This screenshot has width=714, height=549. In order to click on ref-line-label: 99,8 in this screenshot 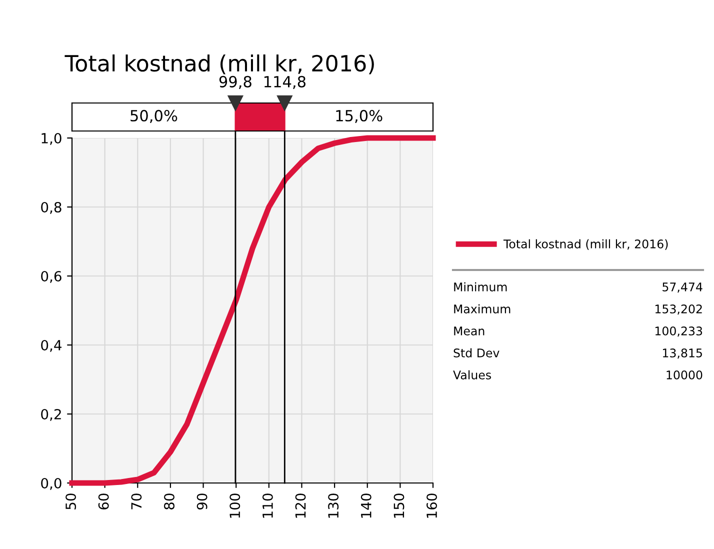, I will do `click(235, 82)`.